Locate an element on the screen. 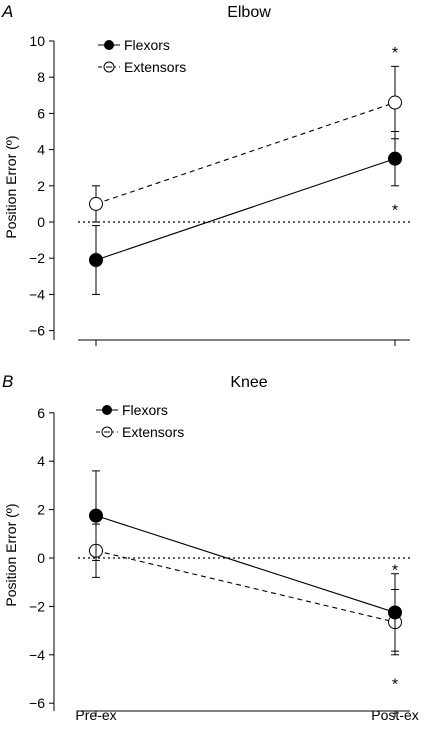  panel-letter: A is located at coordinates (7, 11).